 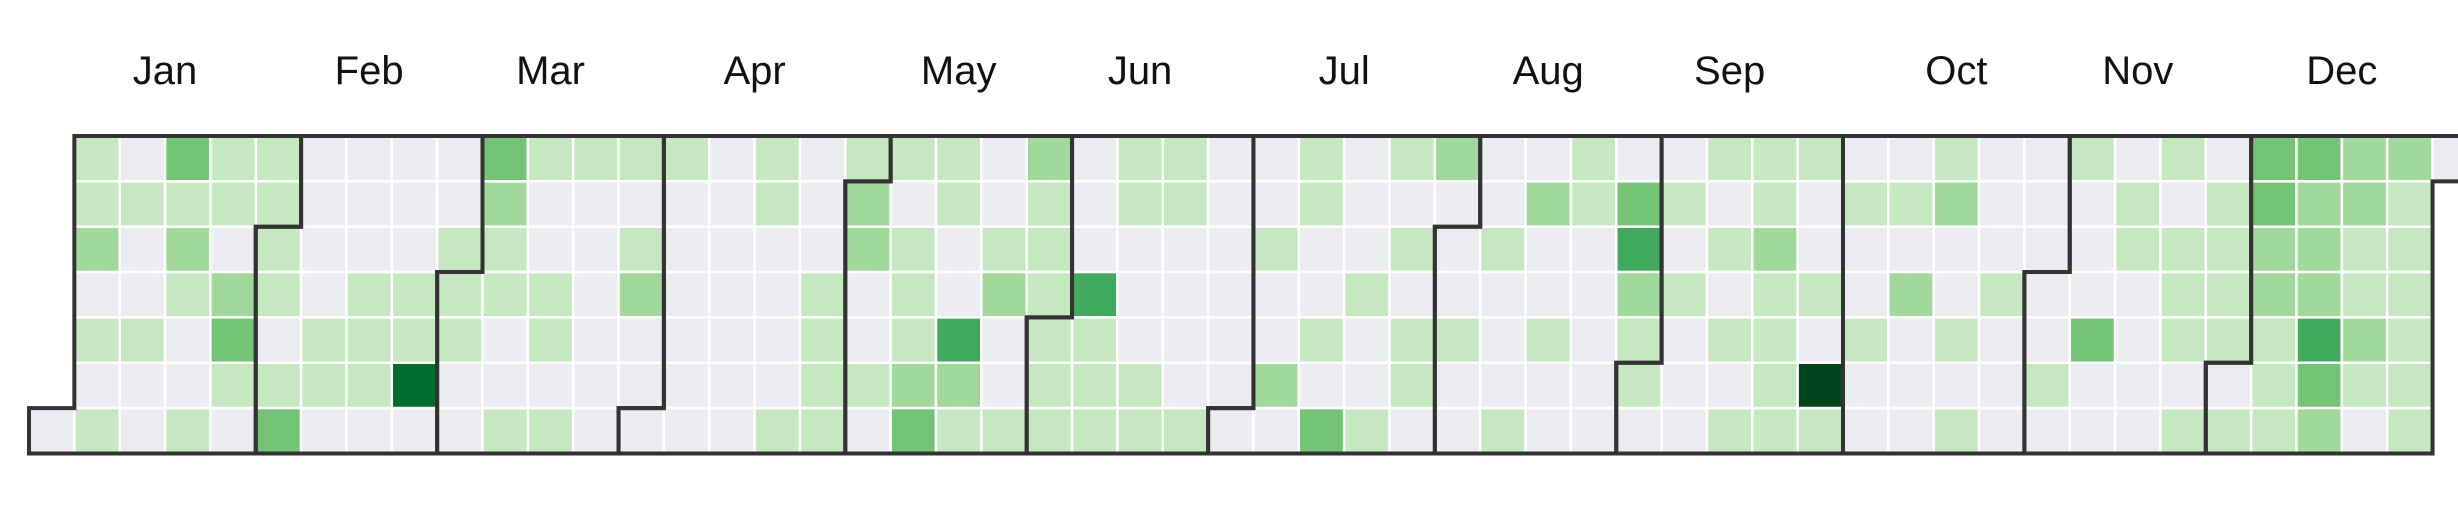 I want to click on month-label: Jul, so click(x=1344, y=71).